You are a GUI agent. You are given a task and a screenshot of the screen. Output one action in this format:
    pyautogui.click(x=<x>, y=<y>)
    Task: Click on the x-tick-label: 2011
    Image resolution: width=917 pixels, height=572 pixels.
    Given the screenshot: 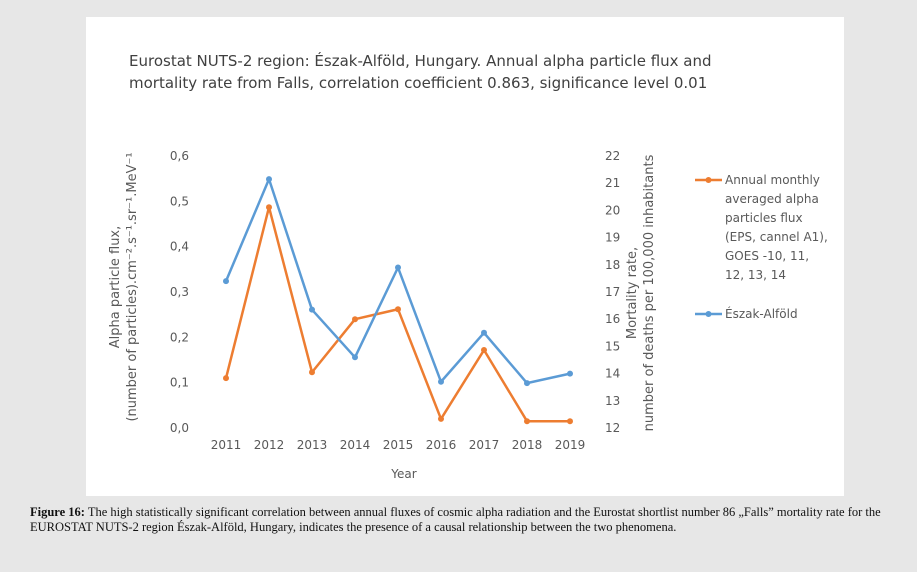 What is the action you would take?
    pyautogui.click(x=226, y=445)
    